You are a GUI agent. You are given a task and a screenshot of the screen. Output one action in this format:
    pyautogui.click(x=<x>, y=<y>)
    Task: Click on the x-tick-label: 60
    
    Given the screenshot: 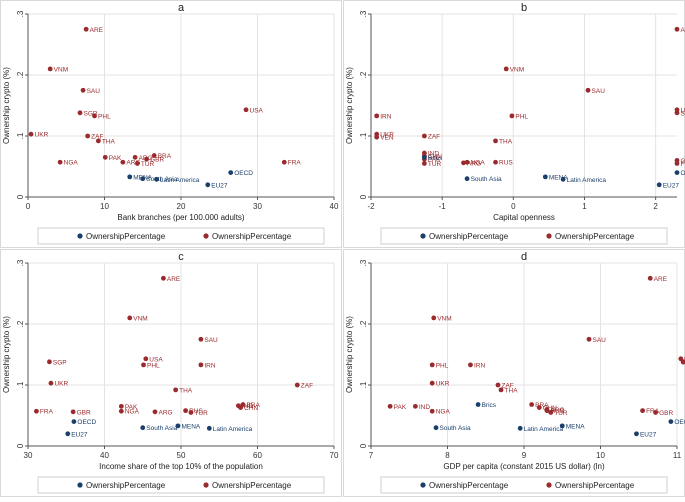 What is the action you would take?
    pyautogui.click(x=257, y=455)
    